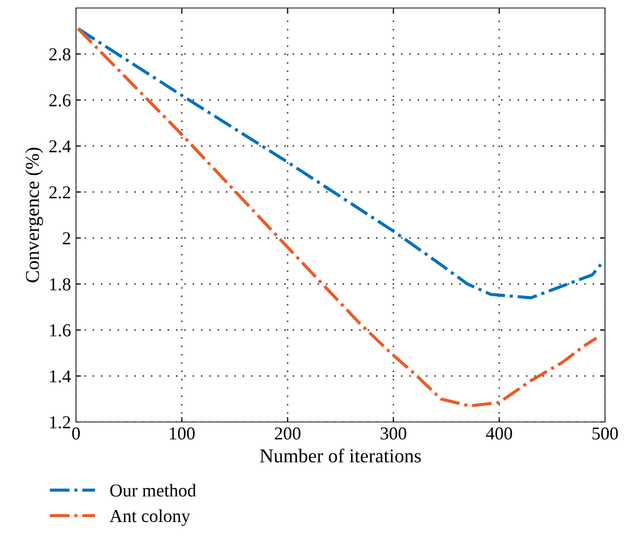  Describe the element at coordinates (150, 517) in the screenshot. I see `legend-label: Ant colony` at that location.